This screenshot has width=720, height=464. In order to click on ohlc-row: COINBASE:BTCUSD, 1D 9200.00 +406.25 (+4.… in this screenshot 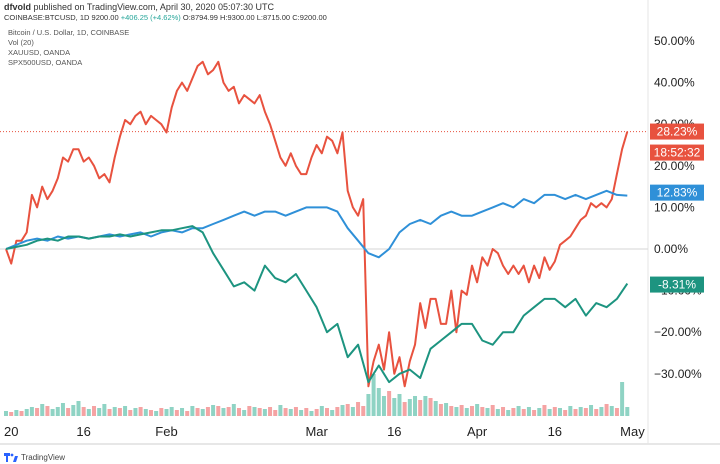, I will do `click(165, 18)`.